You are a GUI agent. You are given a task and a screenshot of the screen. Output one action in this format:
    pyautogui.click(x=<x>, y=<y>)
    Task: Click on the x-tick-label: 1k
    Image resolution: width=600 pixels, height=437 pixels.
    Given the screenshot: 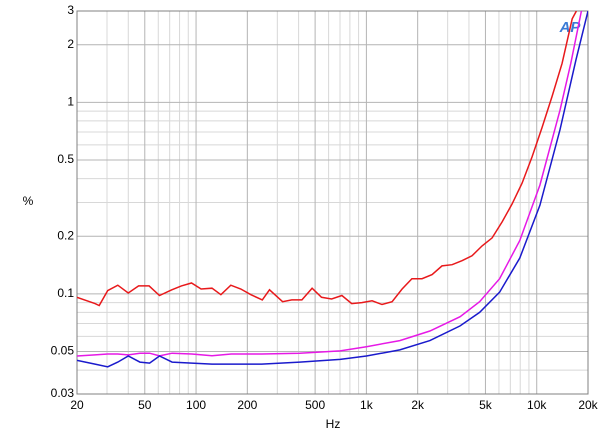 What is the action you would take?
    pyautogui.click(x=367, y=405)
    